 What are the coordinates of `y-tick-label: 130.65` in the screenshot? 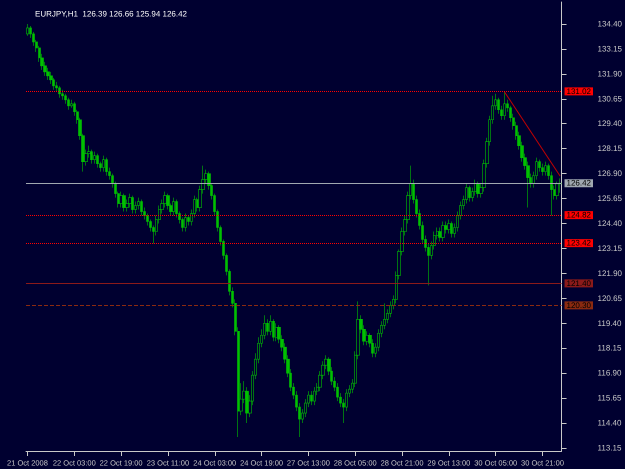 It's located at (610, 99).